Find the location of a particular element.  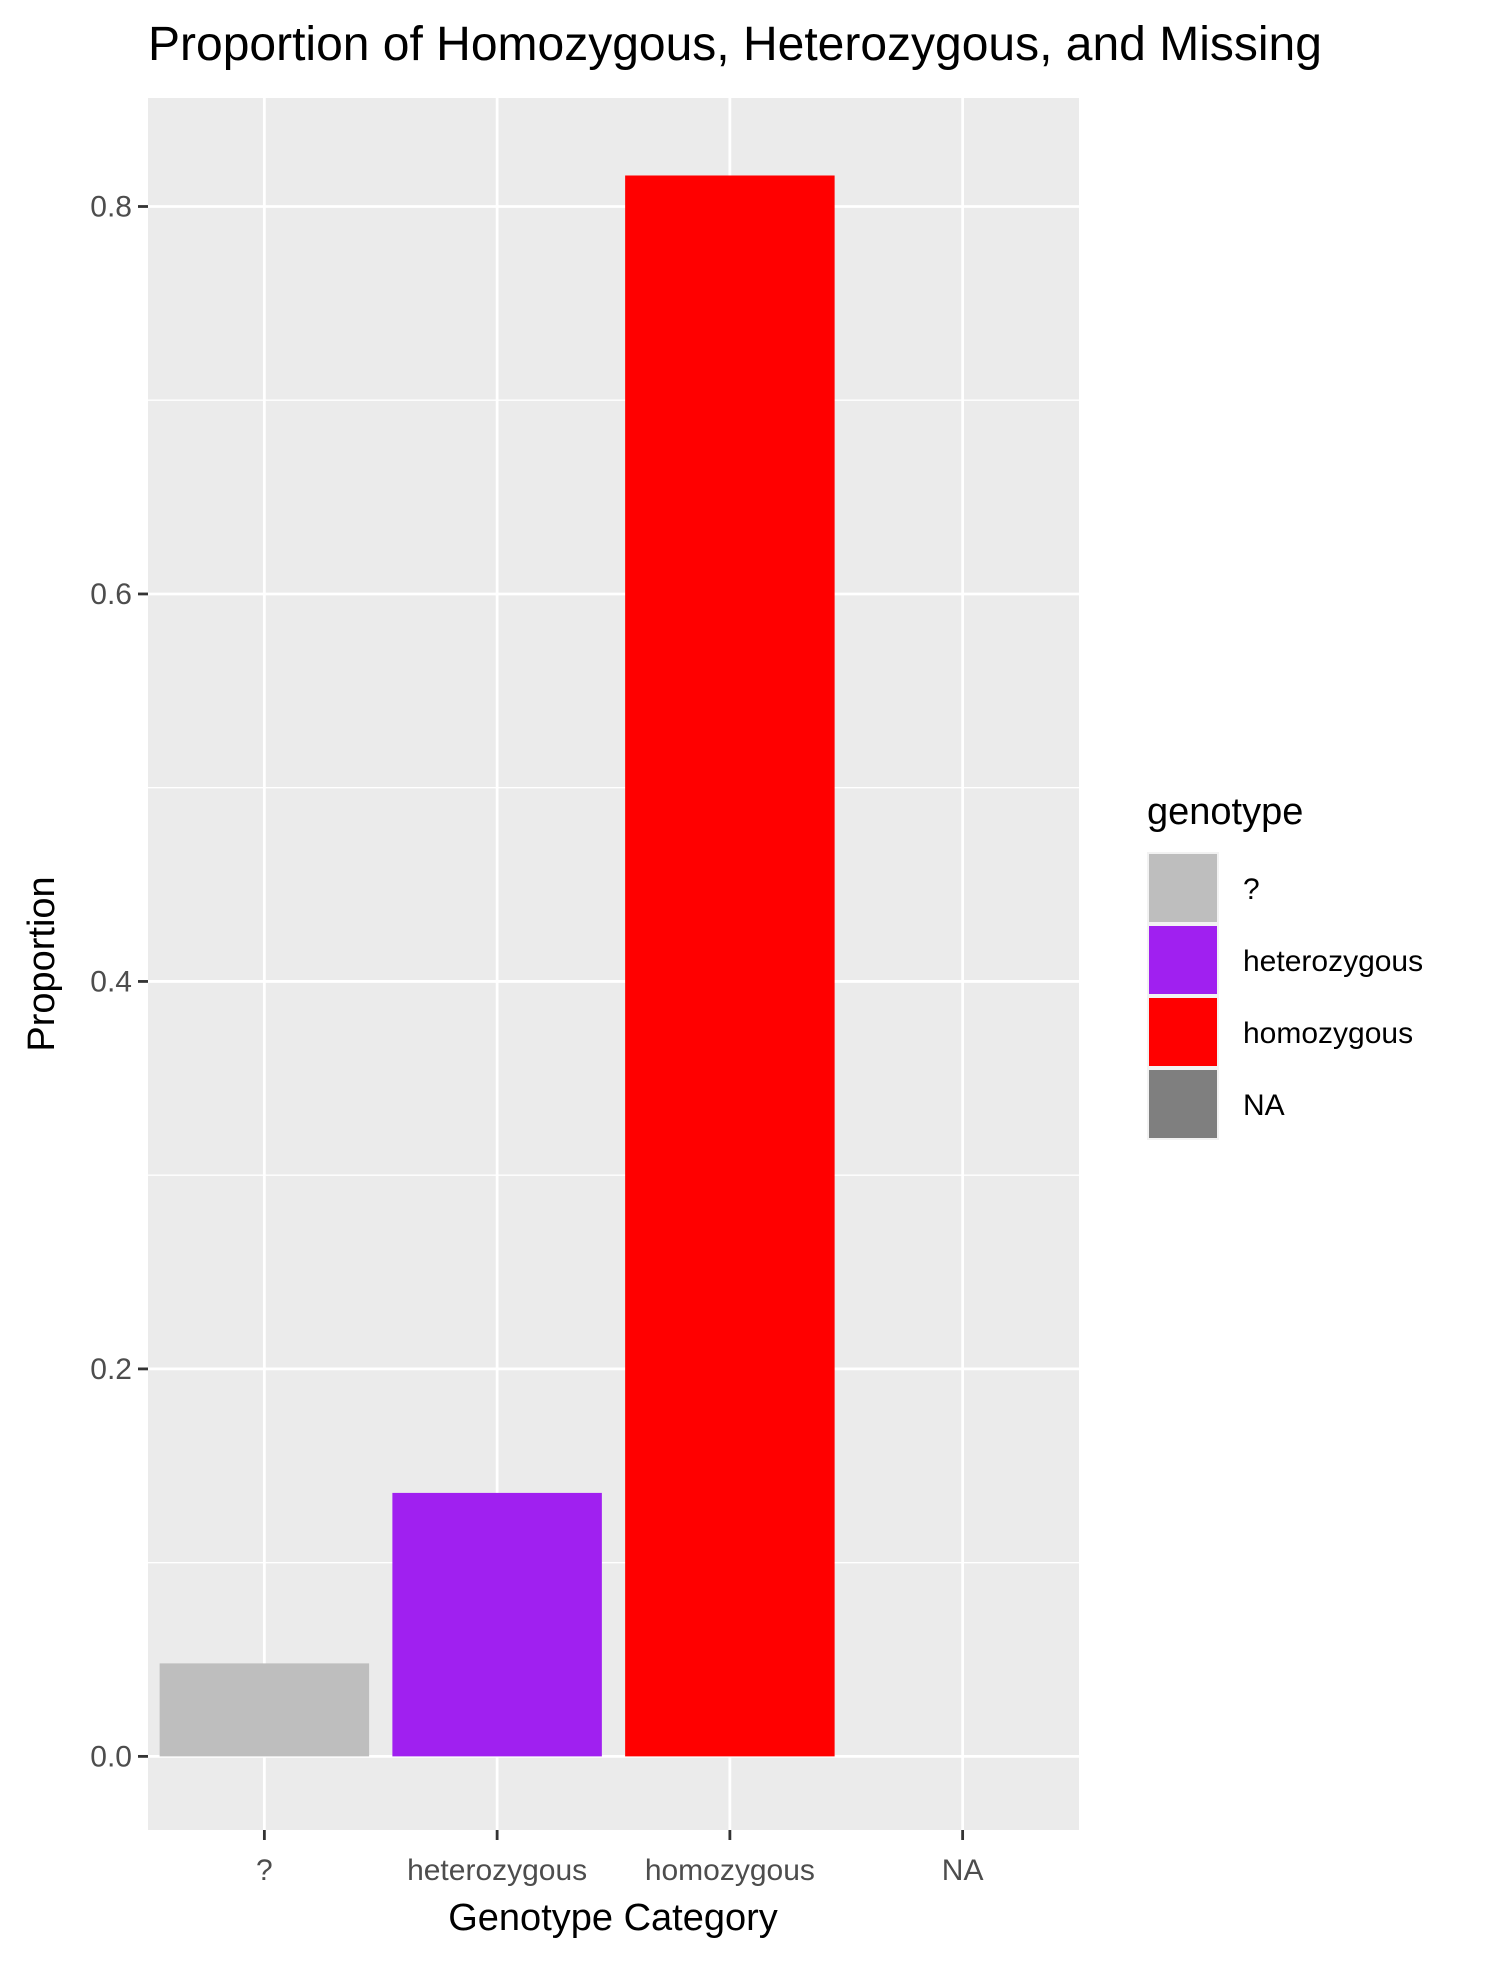

legend-label: heterozygous is located at coordinates (1333, 961).